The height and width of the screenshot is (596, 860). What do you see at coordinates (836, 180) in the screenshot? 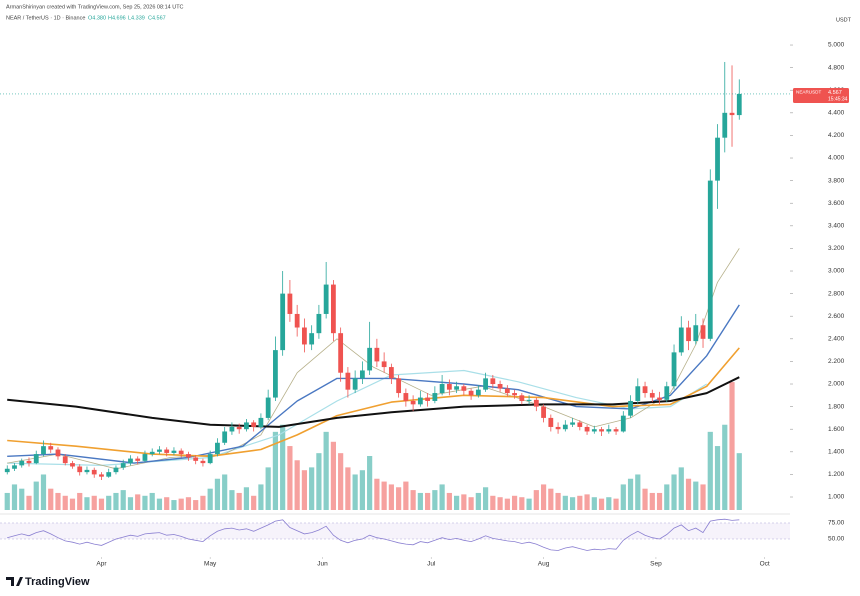
I see `y-tick-label: 3.800` at bounding box center [836, 180].